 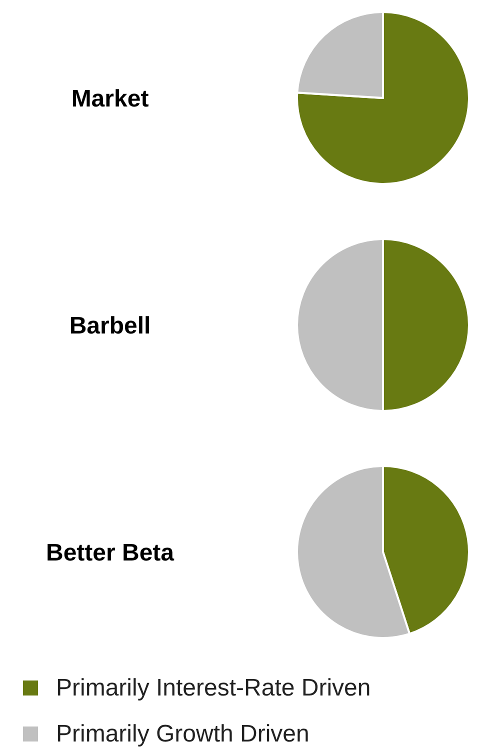 I want to click on text: Barbell, so click(x=110, y=326).